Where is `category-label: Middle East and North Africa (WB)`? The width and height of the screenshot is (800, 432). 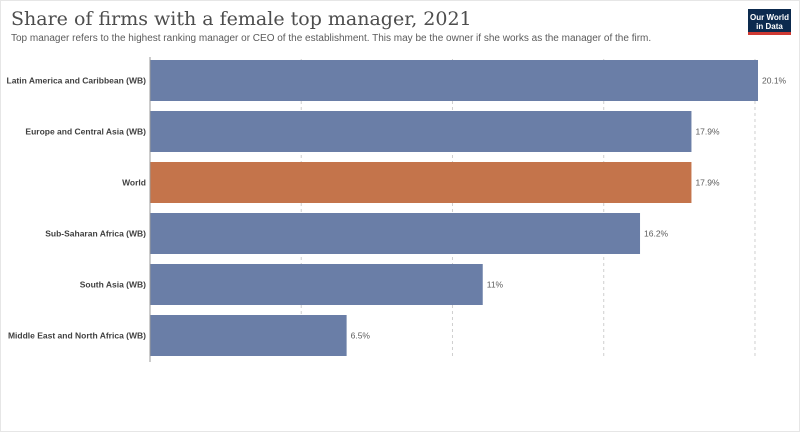 category-label: Middle East and North Africa (WB) is located at coordinates (77, 336).